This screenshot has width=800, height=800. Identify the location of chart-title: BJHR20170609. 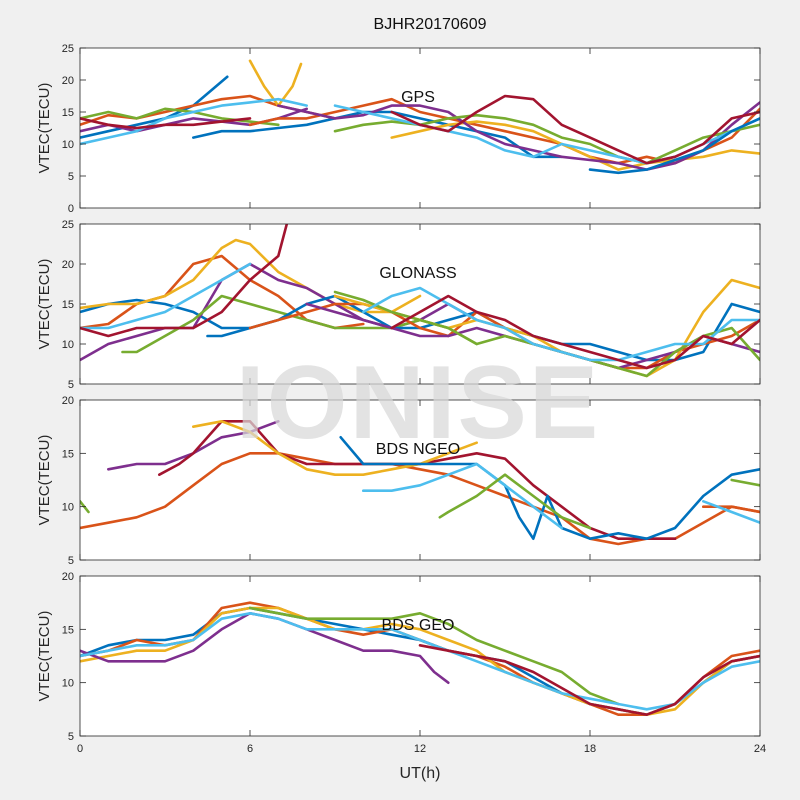
(430, 24).